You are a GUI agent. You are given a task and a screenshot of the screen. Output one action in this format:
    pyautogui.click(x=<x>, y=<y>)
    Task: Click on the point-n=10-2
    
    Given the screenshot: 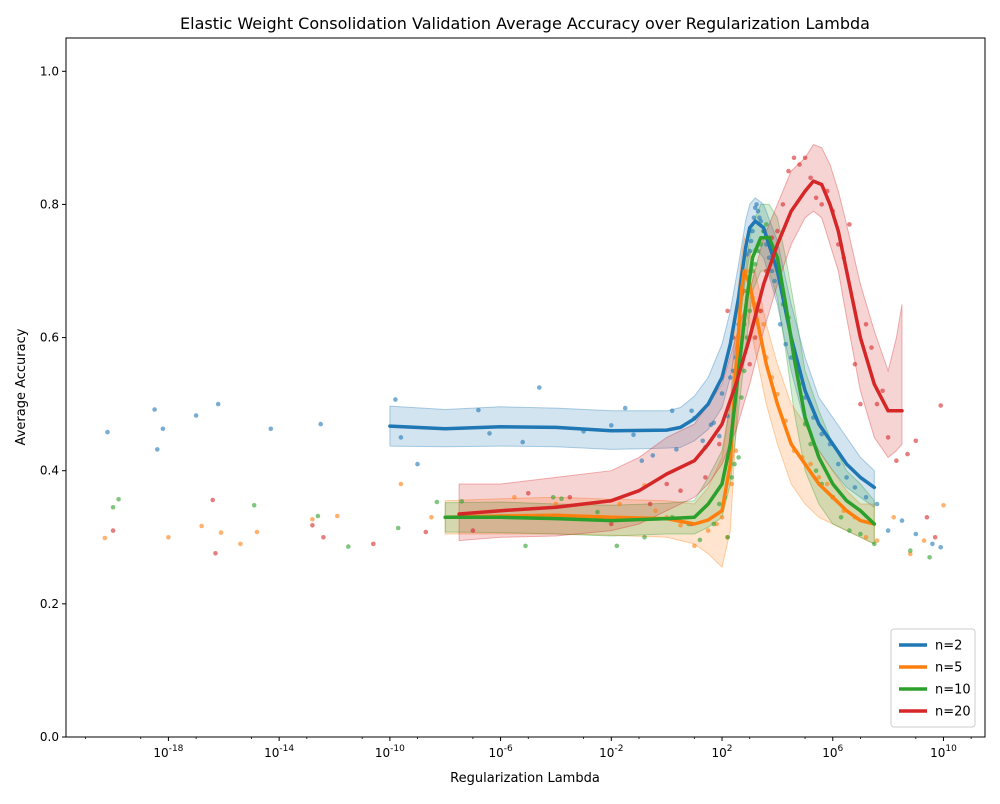 What is the action you would take?
    pyautogui.click(x=254, y=505)
    